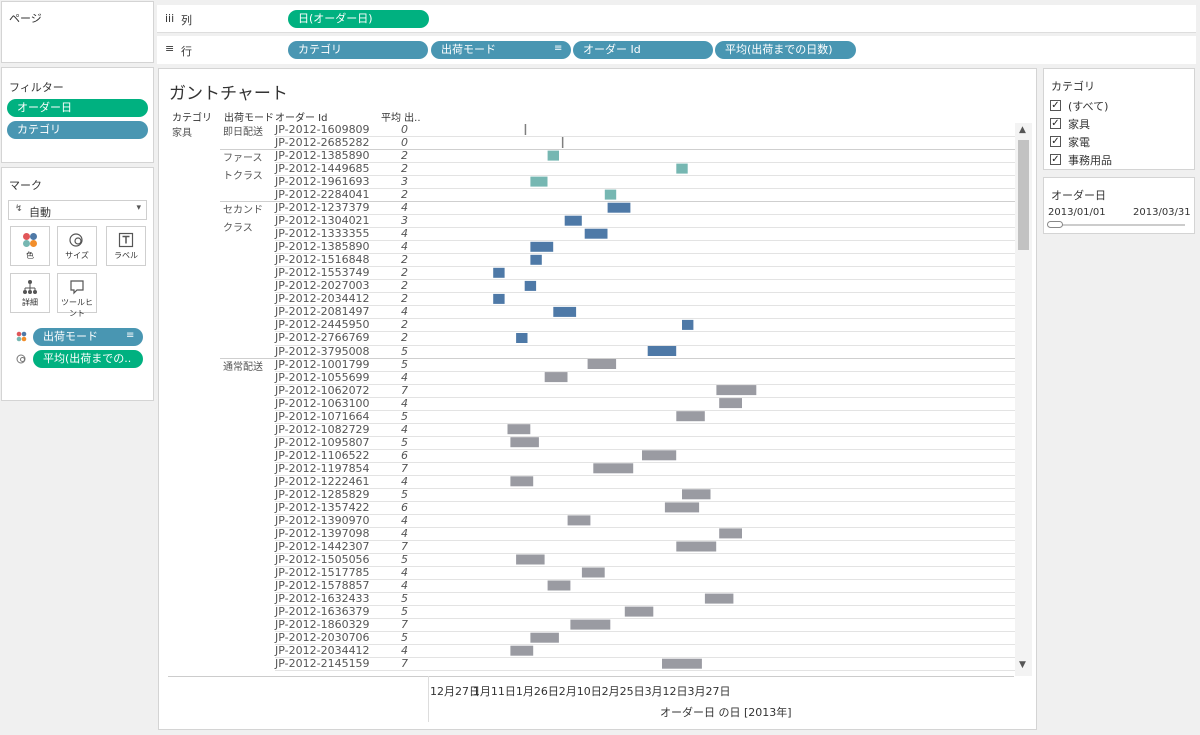 This screenshot has width=1200, height=735. I want to click on vertical-scrollbar: ▲ ▼, so click(1023, 399).